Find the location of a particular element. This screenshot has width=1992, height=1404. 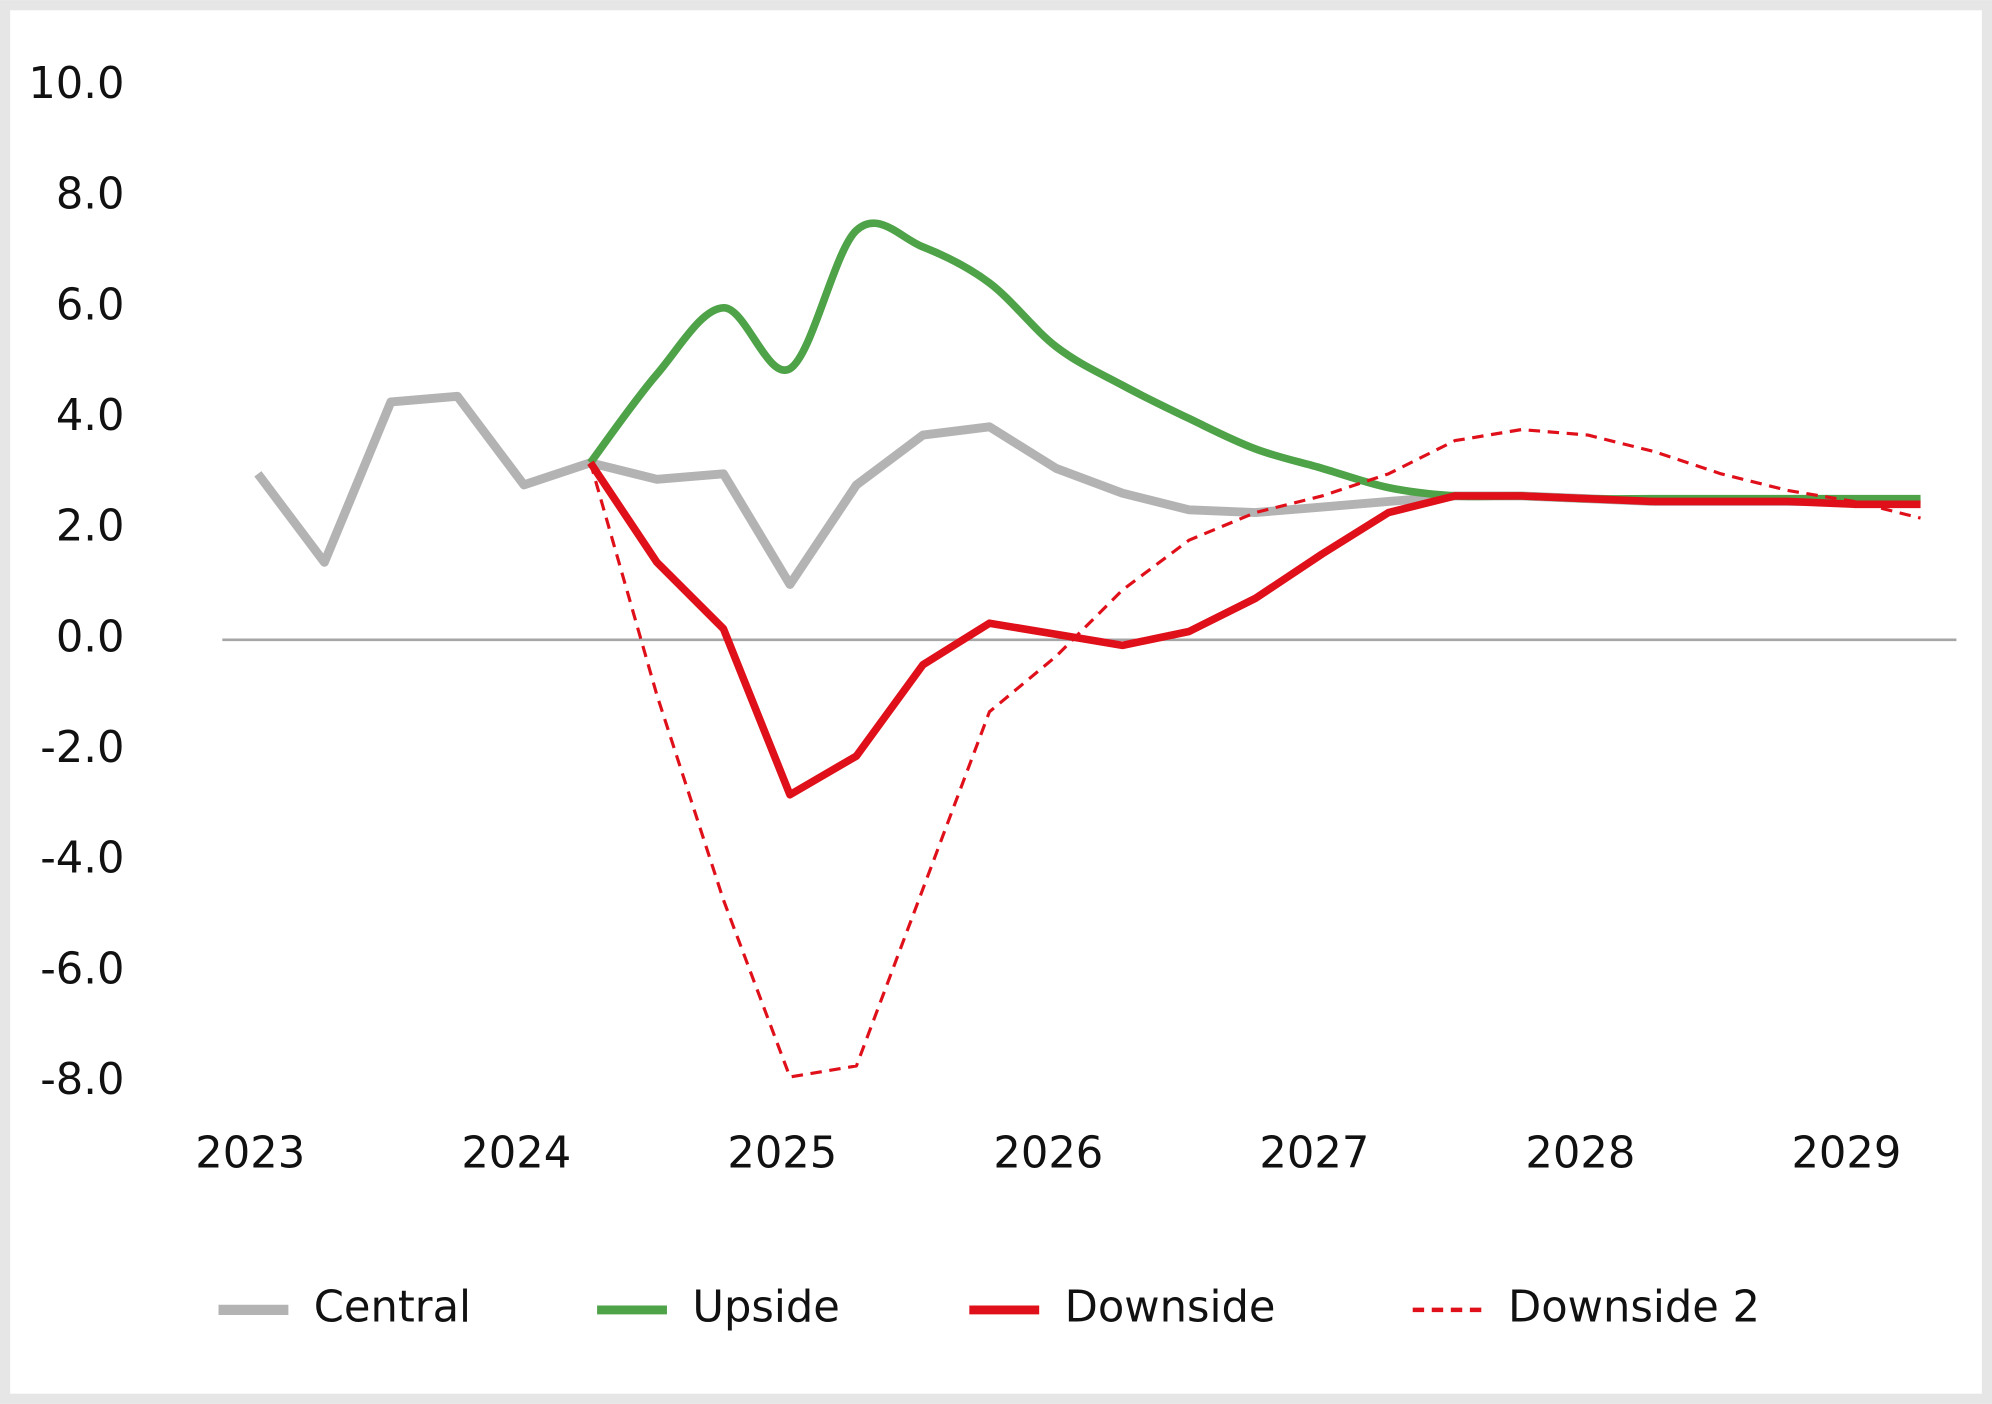

y-tick-label: 4.0 is located at coordinates (90, 416).